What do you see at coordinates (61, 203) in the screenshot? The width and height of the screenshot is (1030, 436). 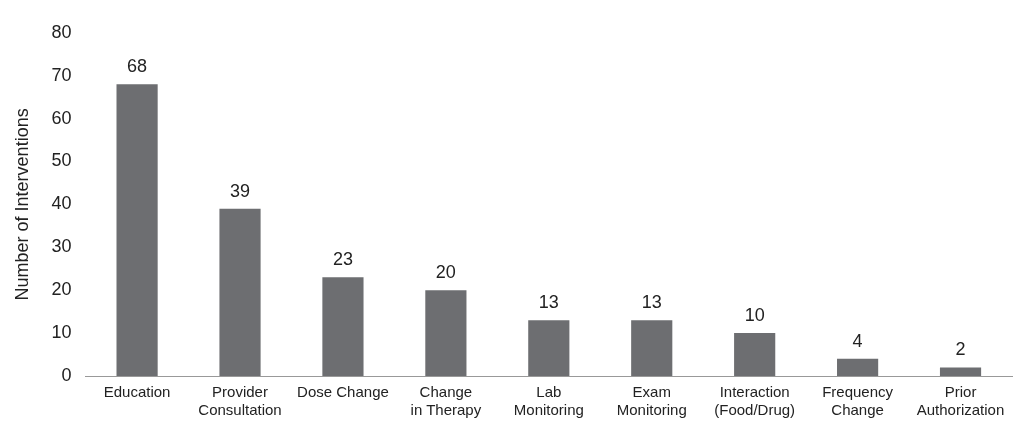 I see `y-tick-label: 40` at bounding box center [61, 203].